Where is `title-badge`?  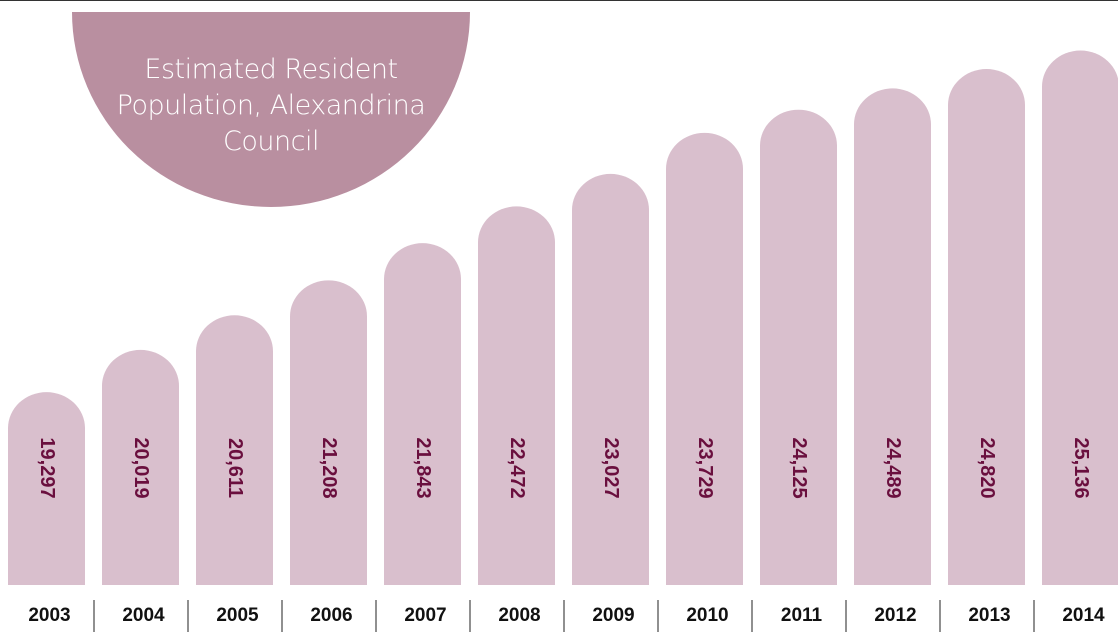
title-badge is located at coordinates (271, 109).